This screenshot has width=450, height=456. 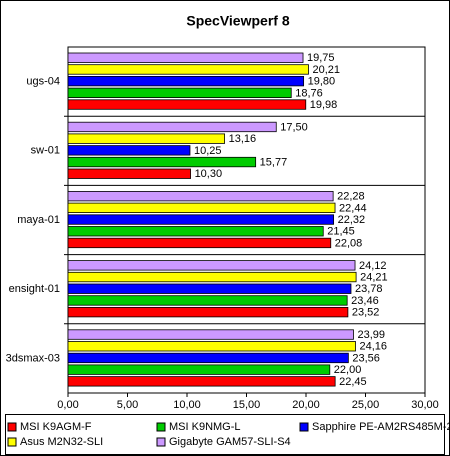 I want to click on value-label: 17,50, so click(x=294, y=127).